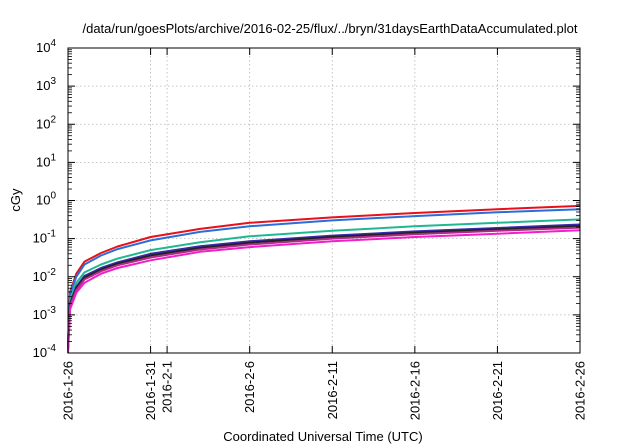  I want to click on y-tick-label: 10⁻², so click(45, 275).